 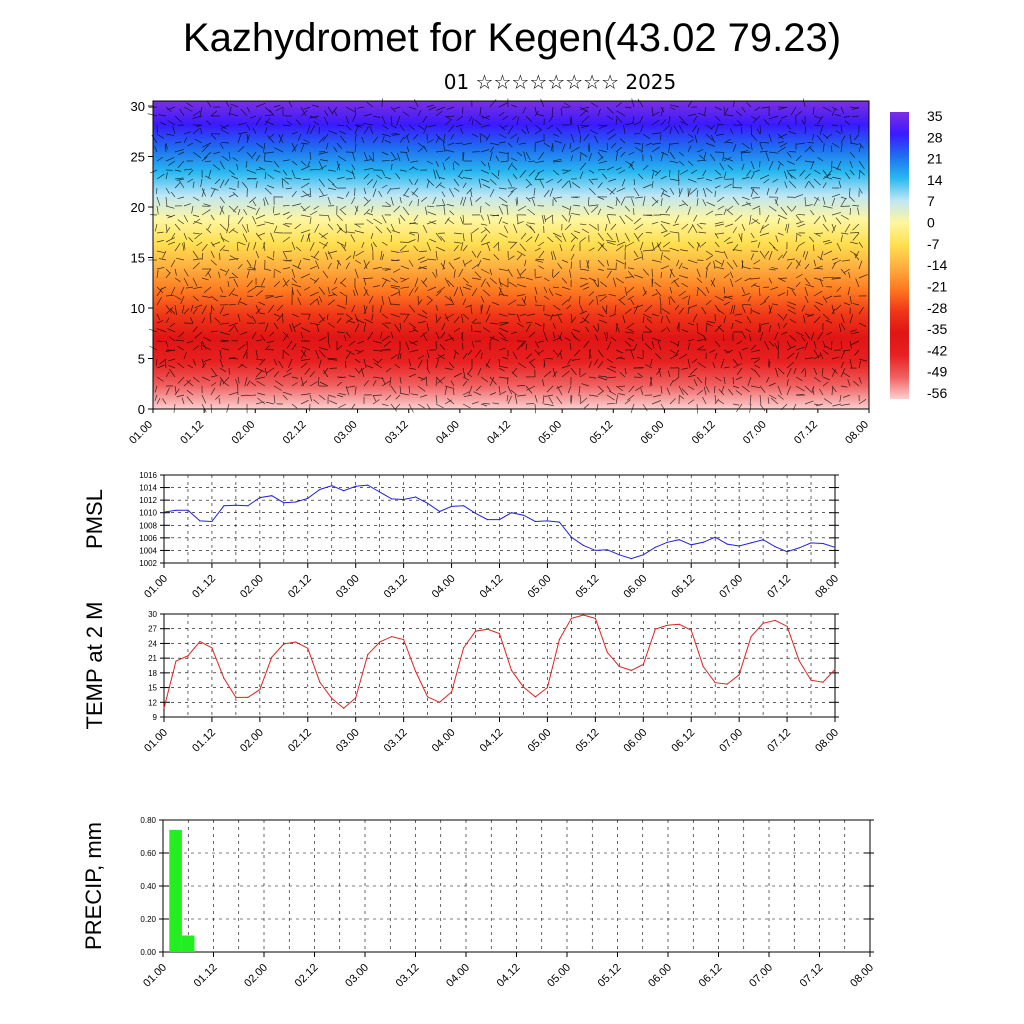 What do you see at coordinates (148, 500) in the screenshot?
I see `pmsl-ytick-label: 1012` at bounding box center [148, 500].